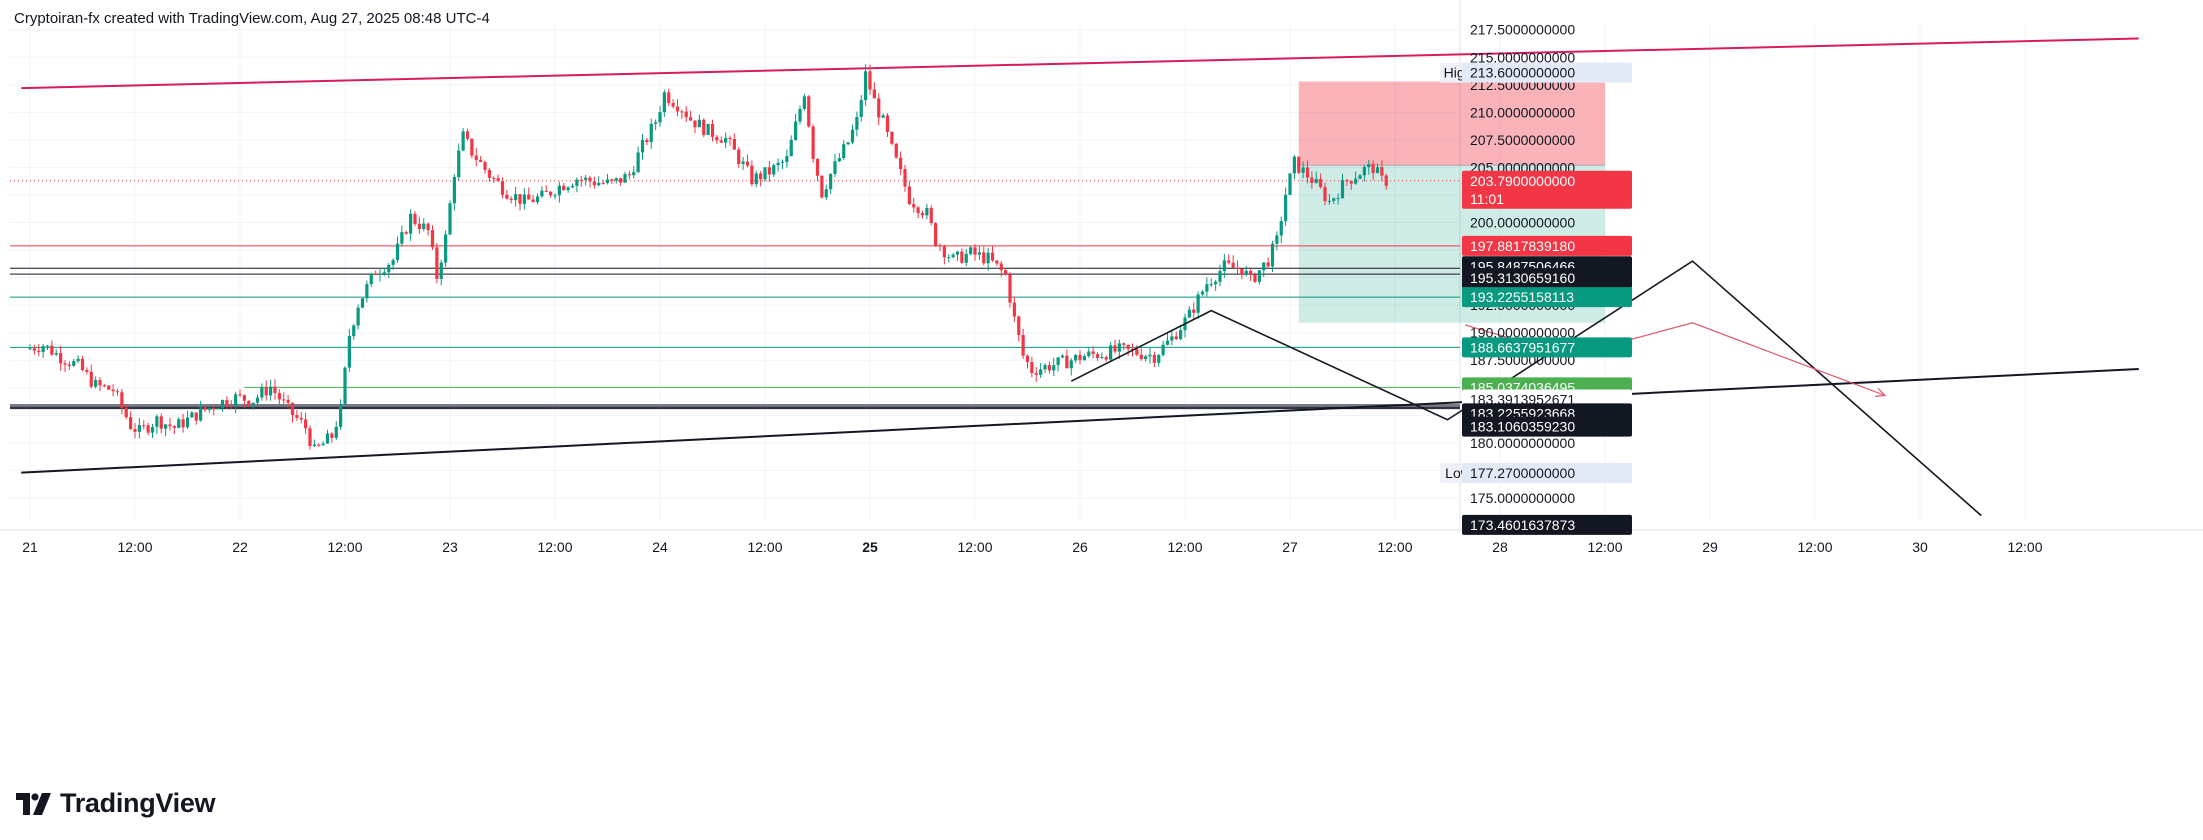  Describe the element at coordinates (138, 803) in the screenshot. I see `brand-name: TradingView` at that location.